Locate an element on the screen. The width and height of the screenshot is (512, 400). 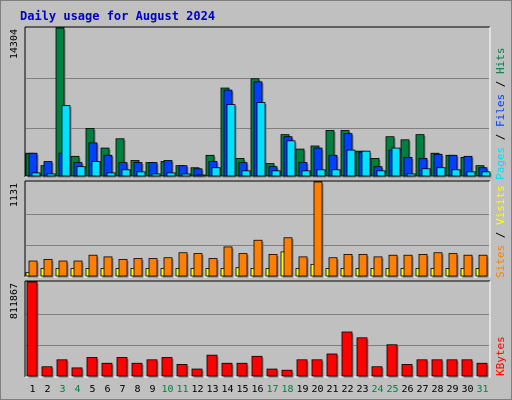
x-tick-day-25: 25 is located at coordinates (392, 389).